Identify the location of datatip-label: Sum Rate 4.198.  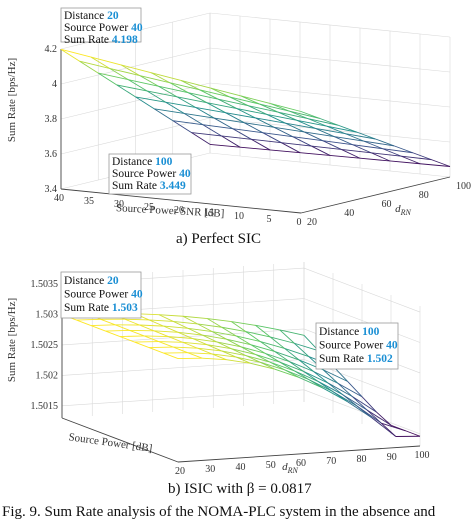
(101, 40).